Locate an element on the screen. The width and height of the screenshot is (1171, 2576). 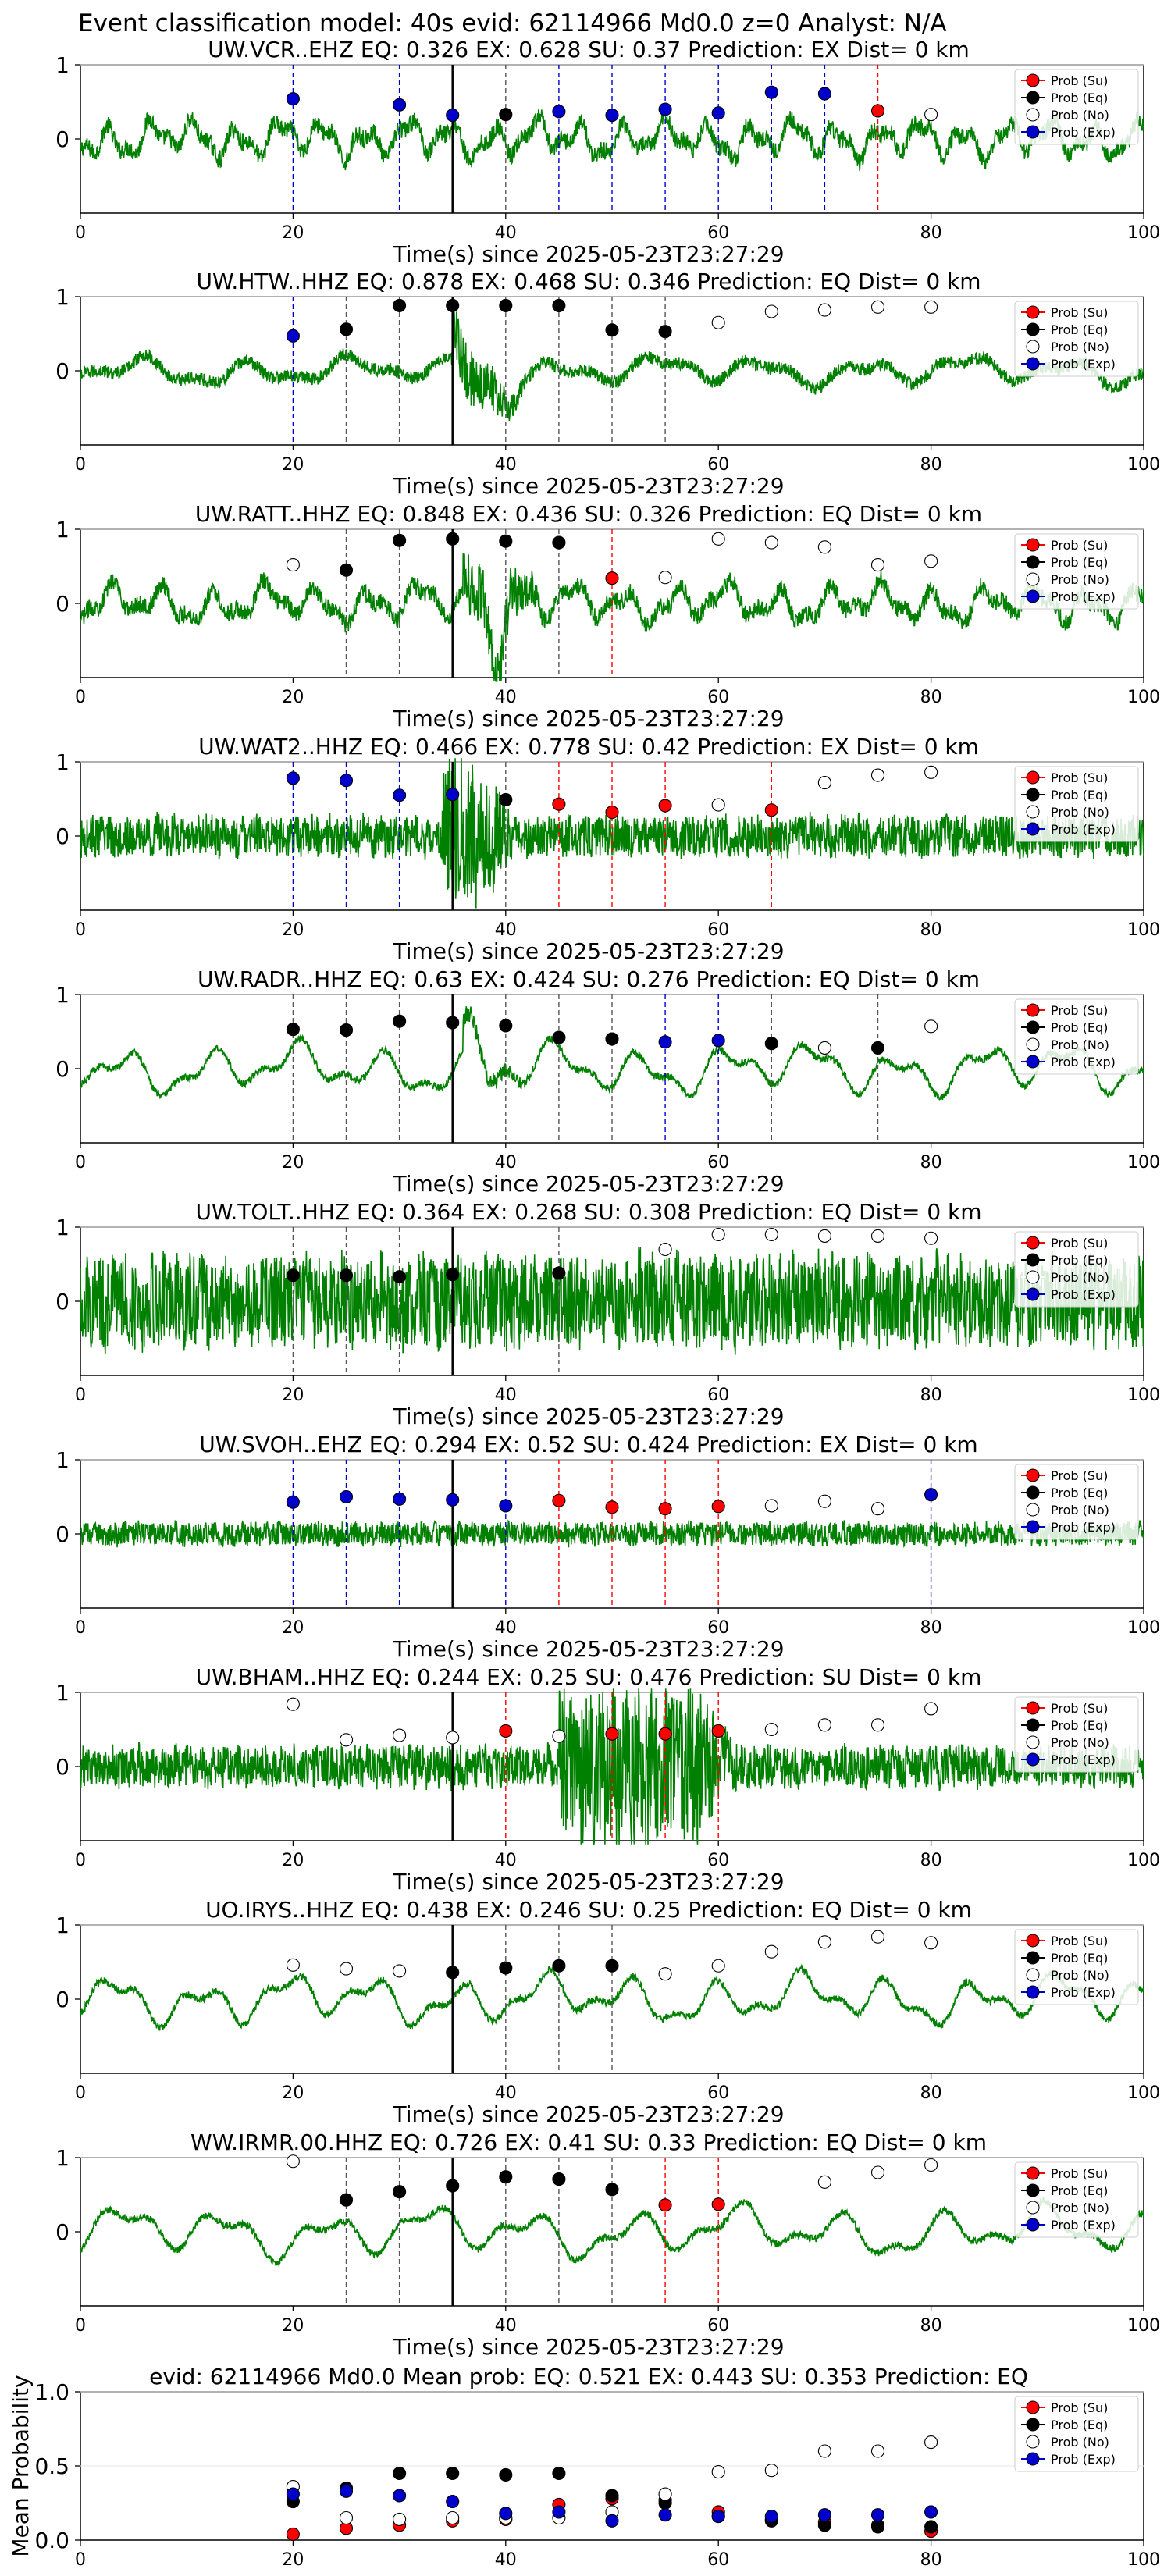
x-tick-label: 60 is located at coordinates (718, 1860).